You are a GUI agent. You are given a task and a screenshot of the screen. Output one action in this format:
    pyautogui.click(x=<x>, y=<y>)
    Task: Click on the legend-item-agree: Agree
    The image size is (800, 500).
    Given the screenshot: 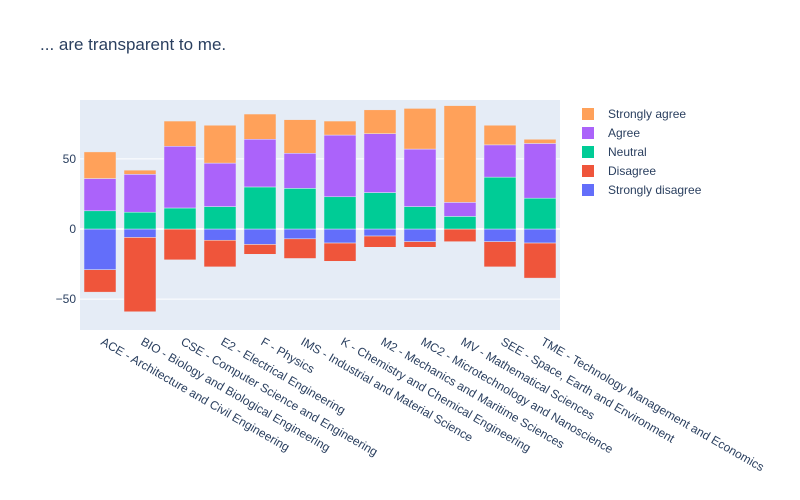 What is the action you would take?
    pyautogui.click(x=611, y=133)
    